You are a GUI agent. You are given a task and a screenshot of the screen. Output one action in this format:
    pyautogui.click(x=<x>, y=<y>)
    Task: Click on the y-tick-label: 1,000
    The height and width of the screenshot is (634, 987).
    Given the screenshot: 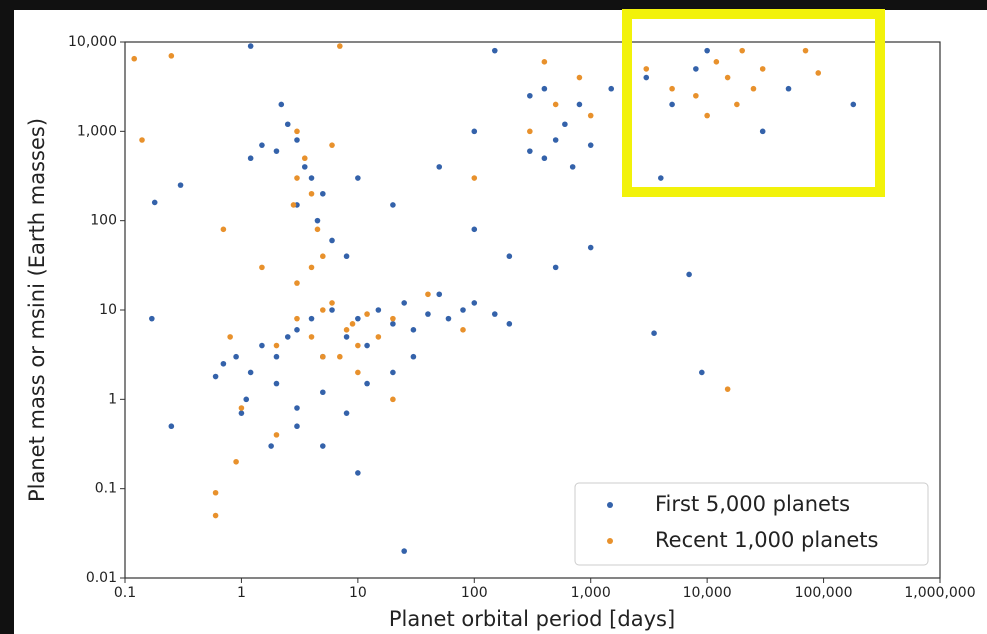 What is the action you would take?
    pyautogui.click(x=97, y=131)
    